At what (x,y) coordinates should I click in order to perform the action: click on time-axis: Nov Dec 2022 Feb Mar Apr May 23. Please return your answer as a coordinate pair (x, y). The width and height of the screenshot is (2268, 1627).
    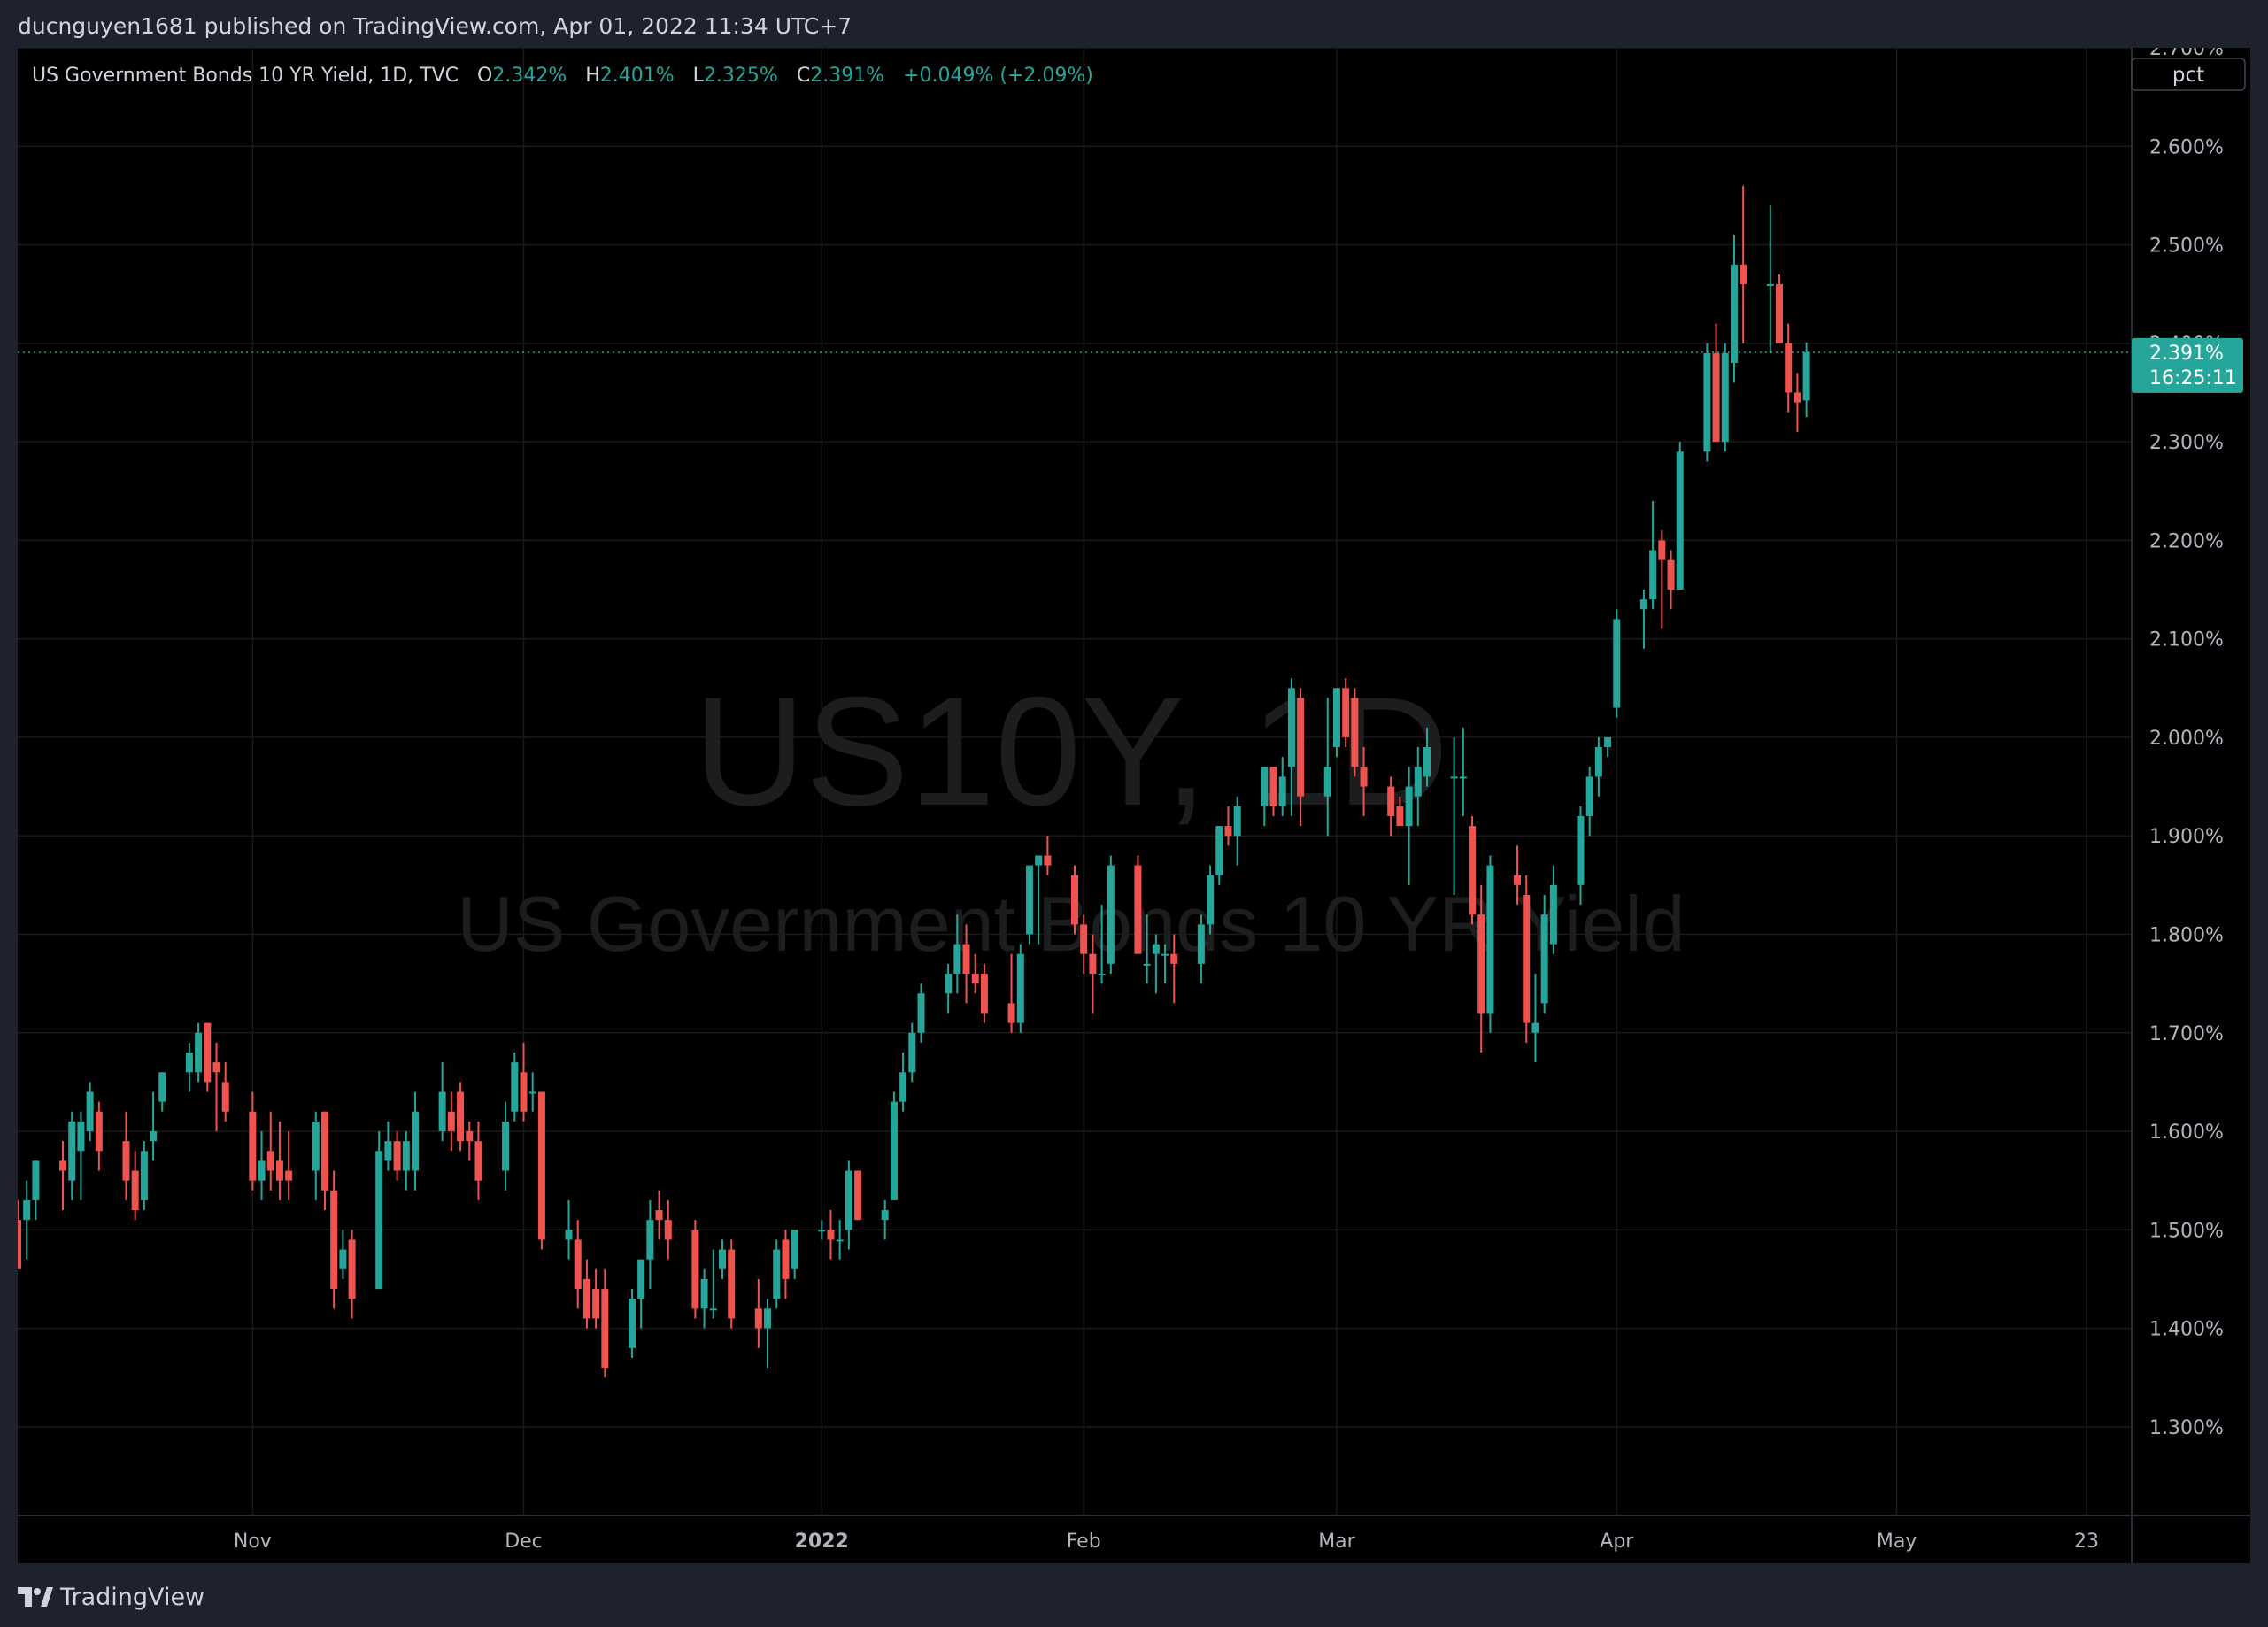
    Looking at the image, I should click on (1134, 1534).